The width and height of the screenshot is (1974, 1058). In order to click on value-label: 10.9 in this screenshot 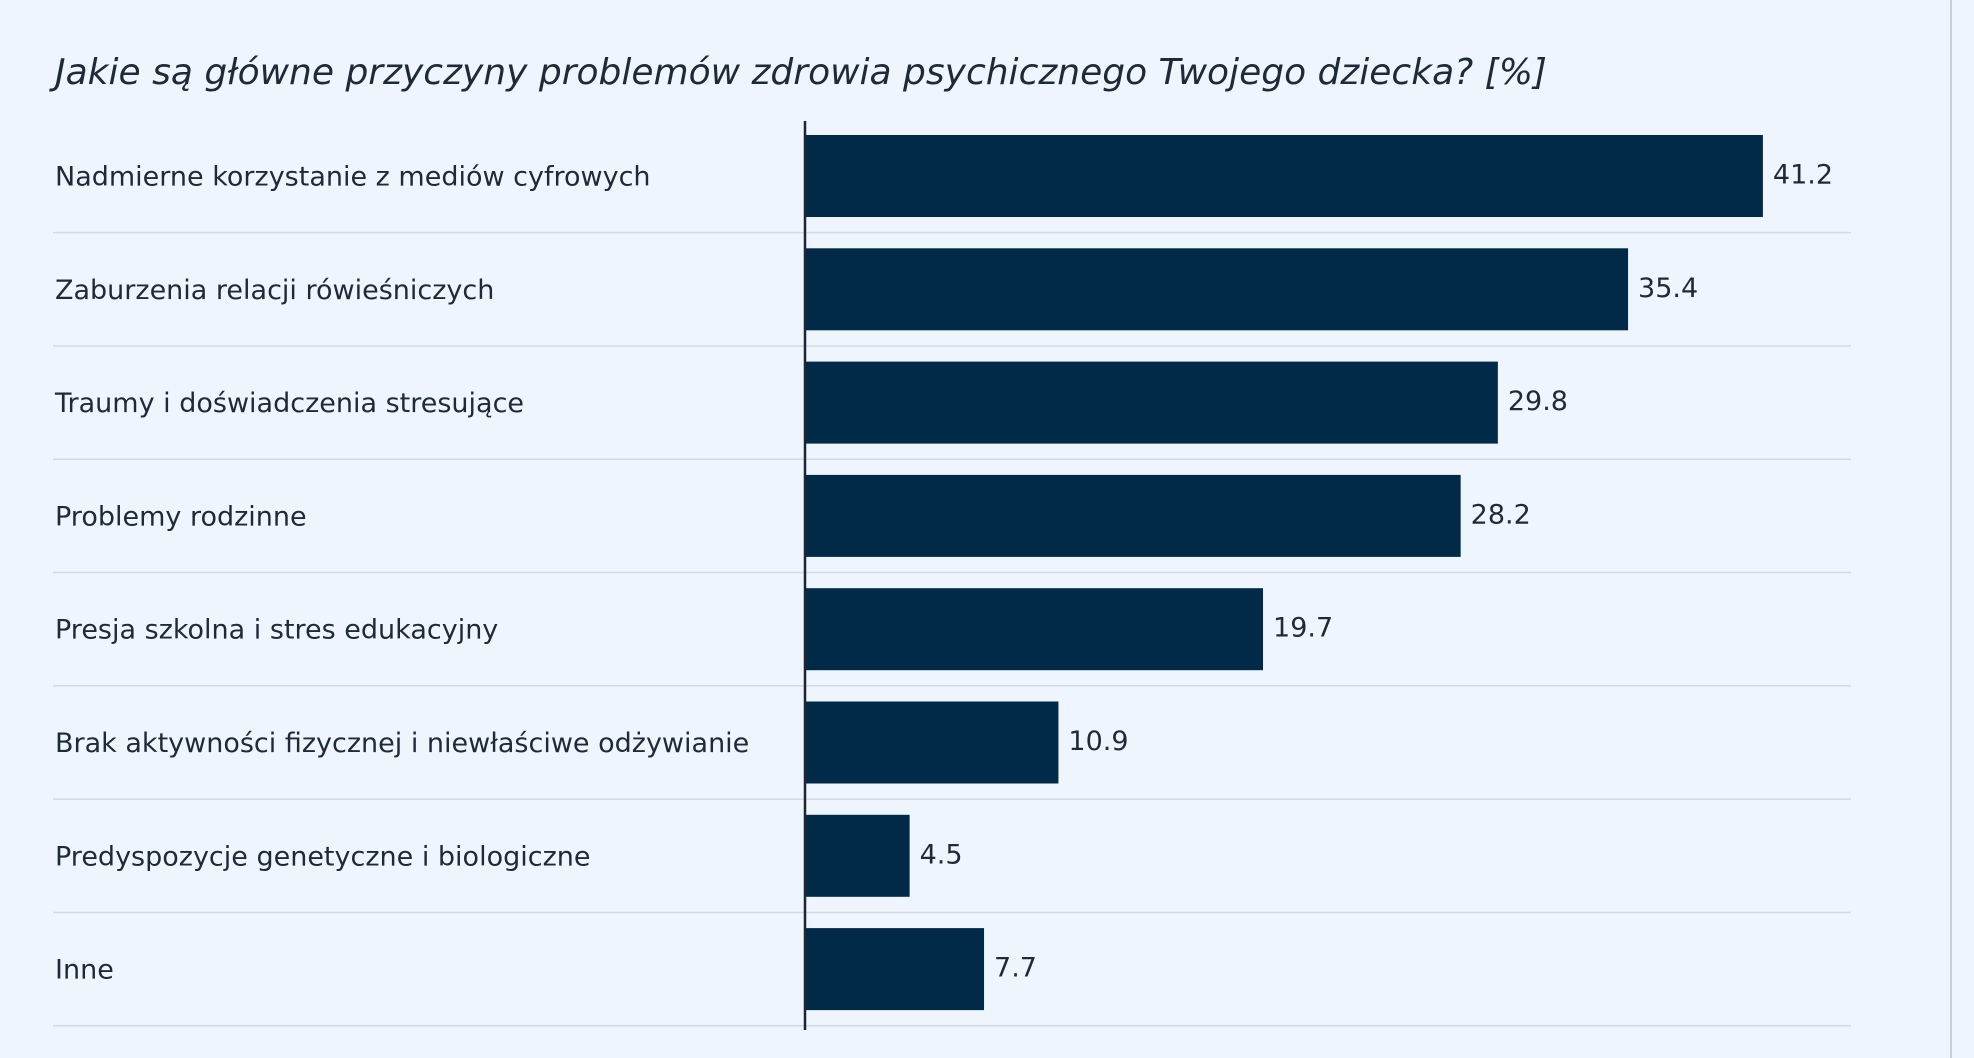, I will do `click(1098, 741)`.